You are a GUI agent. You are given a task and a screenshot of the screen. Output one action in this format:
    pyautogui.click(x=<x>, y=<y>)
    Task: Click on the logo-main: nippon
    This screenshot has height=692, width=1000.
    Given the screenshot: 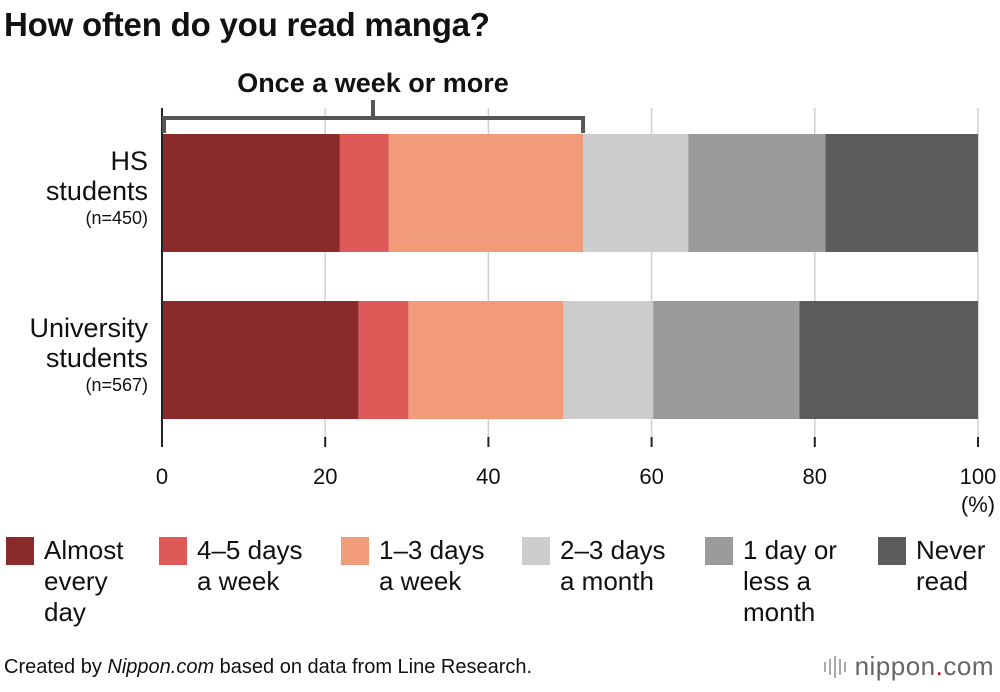 What is the action you would take?
    pyautogui.click(x=895, y=666)
    